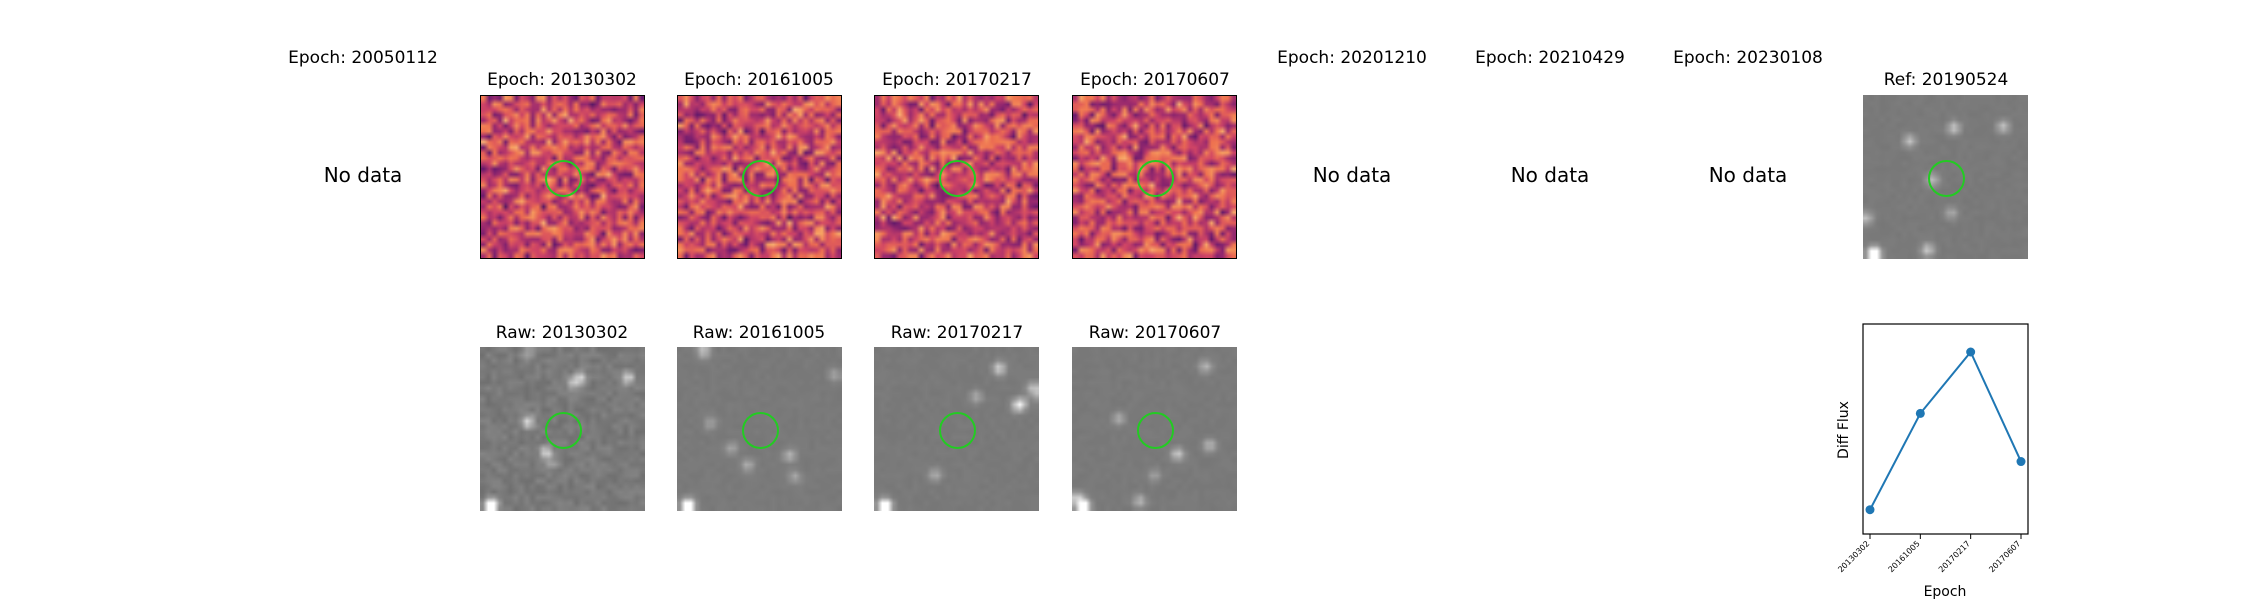 The image size is (2250, 600). What do you see at coordinates (1155, 333) in the screenshot?
I see `panel-title-raw-20170607: Raw: 20170607` at bounding box center [1155, 333].